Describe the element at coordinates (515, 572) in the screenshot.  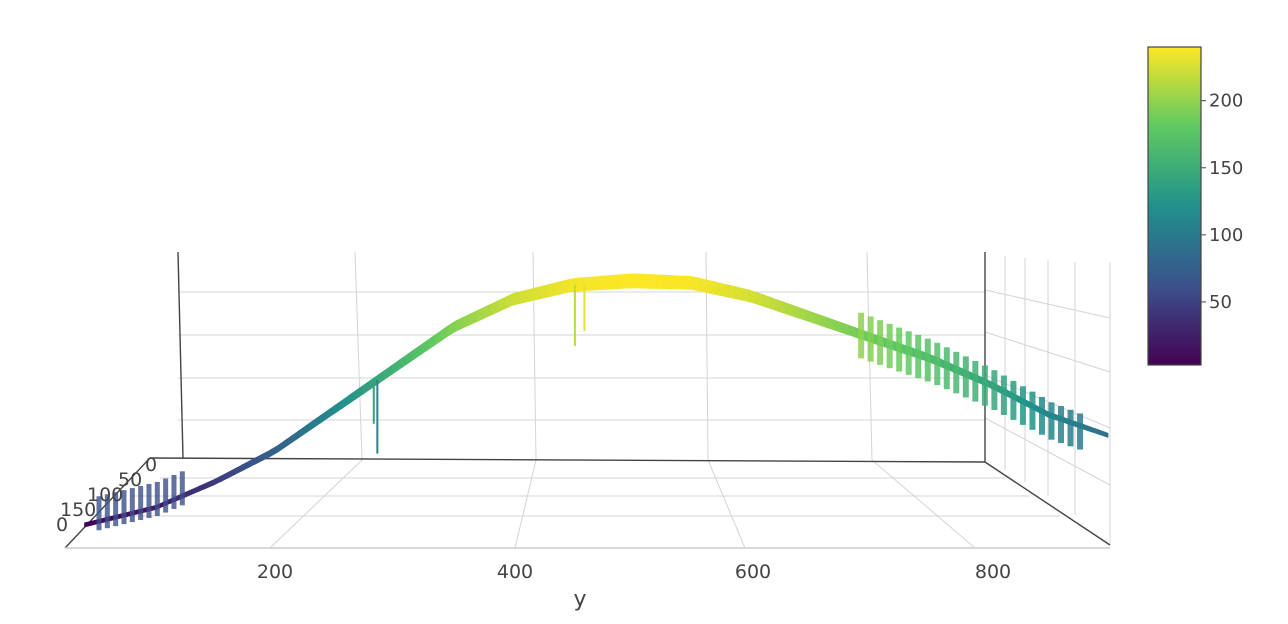
I see `x-tick-label: 400` at that location.